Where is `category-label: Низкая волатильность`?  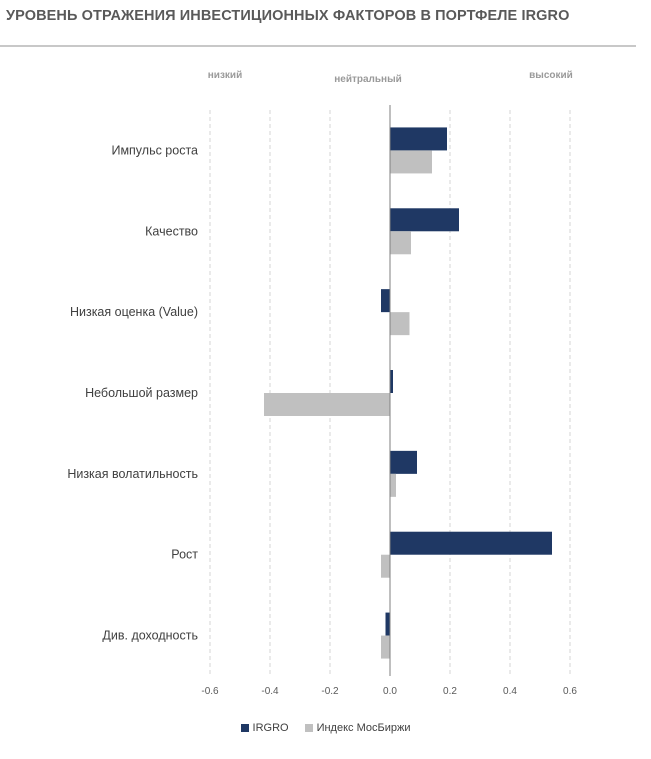
category-label: Низкая волатильность is located at coordinates (132, 474).